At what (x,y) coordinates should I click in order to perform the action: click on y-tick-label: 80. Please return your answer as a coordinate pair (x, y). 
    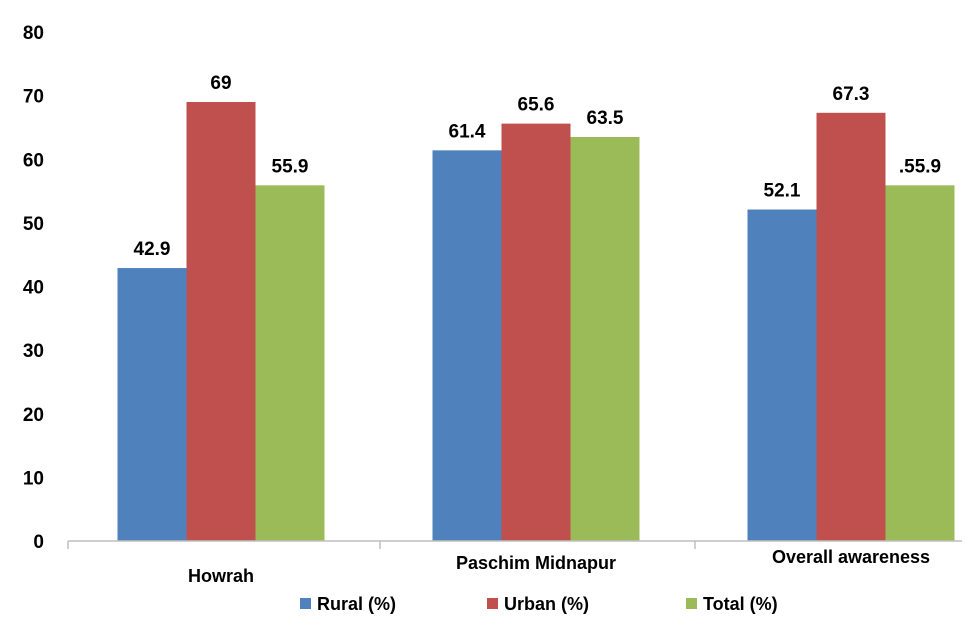
    Looking at the image, I should click on (33, 33).